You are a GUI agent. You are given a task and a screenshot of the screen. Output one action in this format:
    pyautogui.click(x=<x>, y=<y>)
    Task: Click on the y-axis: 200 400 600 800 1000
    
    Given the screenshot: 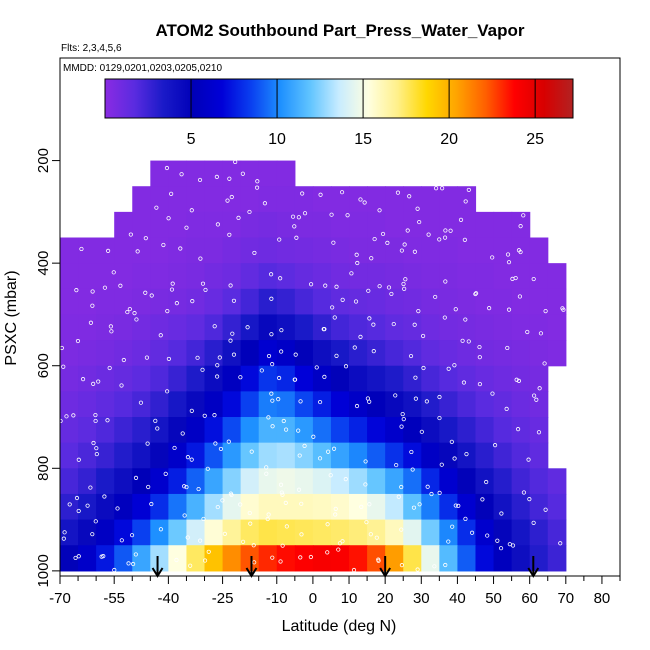 What is the action you would take?
    pyautogui.click(x=47, y=368)
    